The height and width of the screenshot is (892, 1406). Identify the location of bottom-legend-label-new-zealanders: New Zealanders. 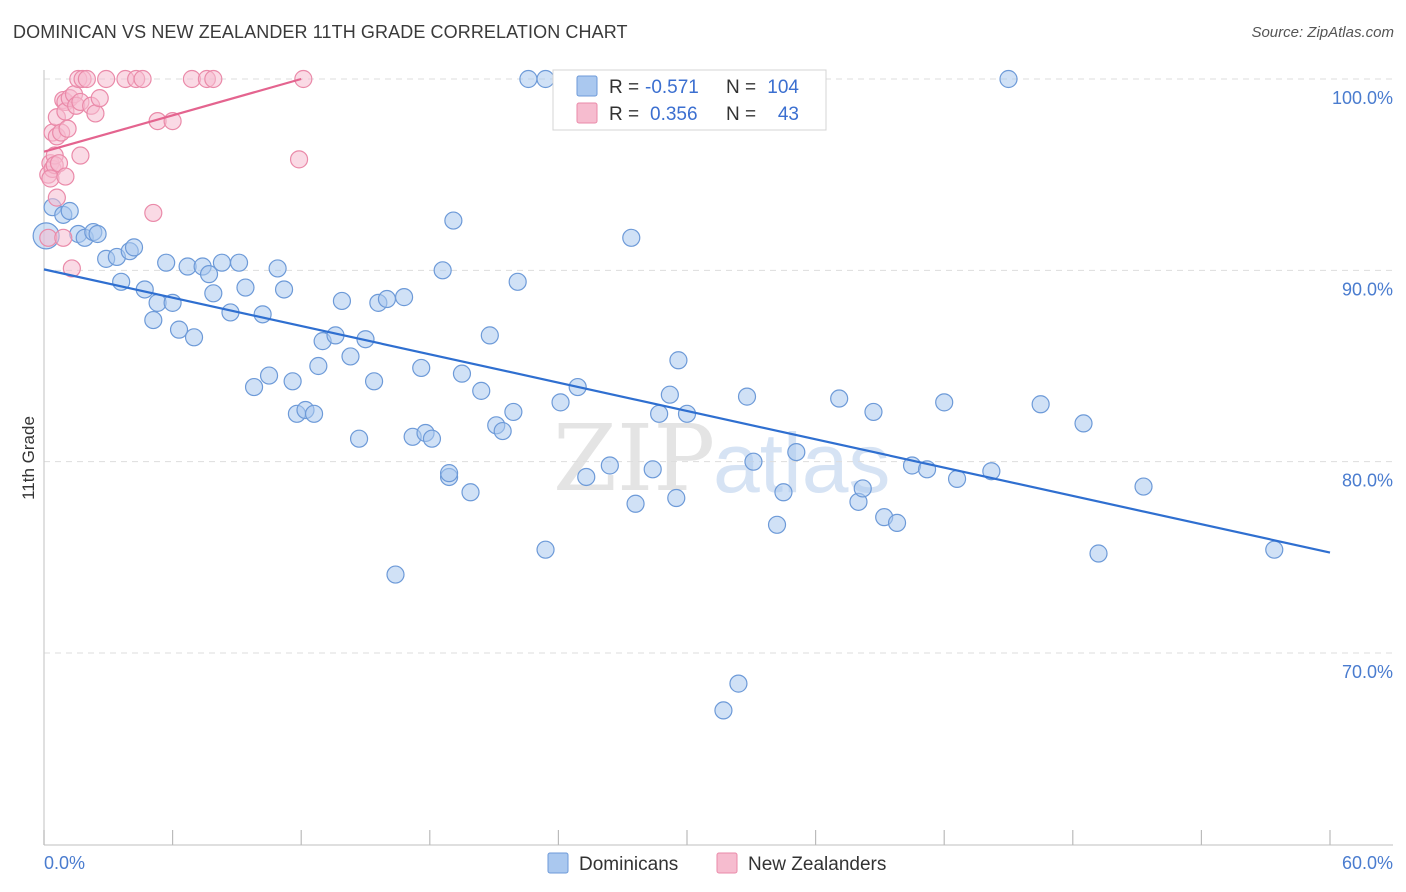
(817, 864).